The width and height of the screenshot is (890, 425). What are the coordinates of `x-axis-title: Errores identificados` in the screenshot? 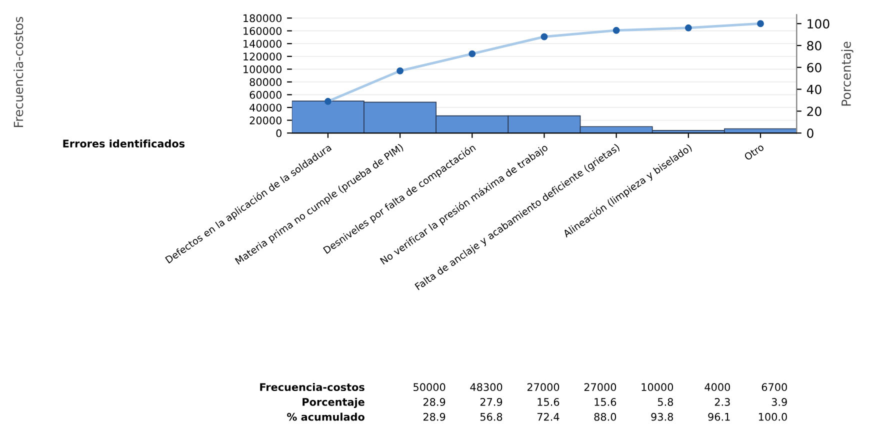 It's located at (124, 143).